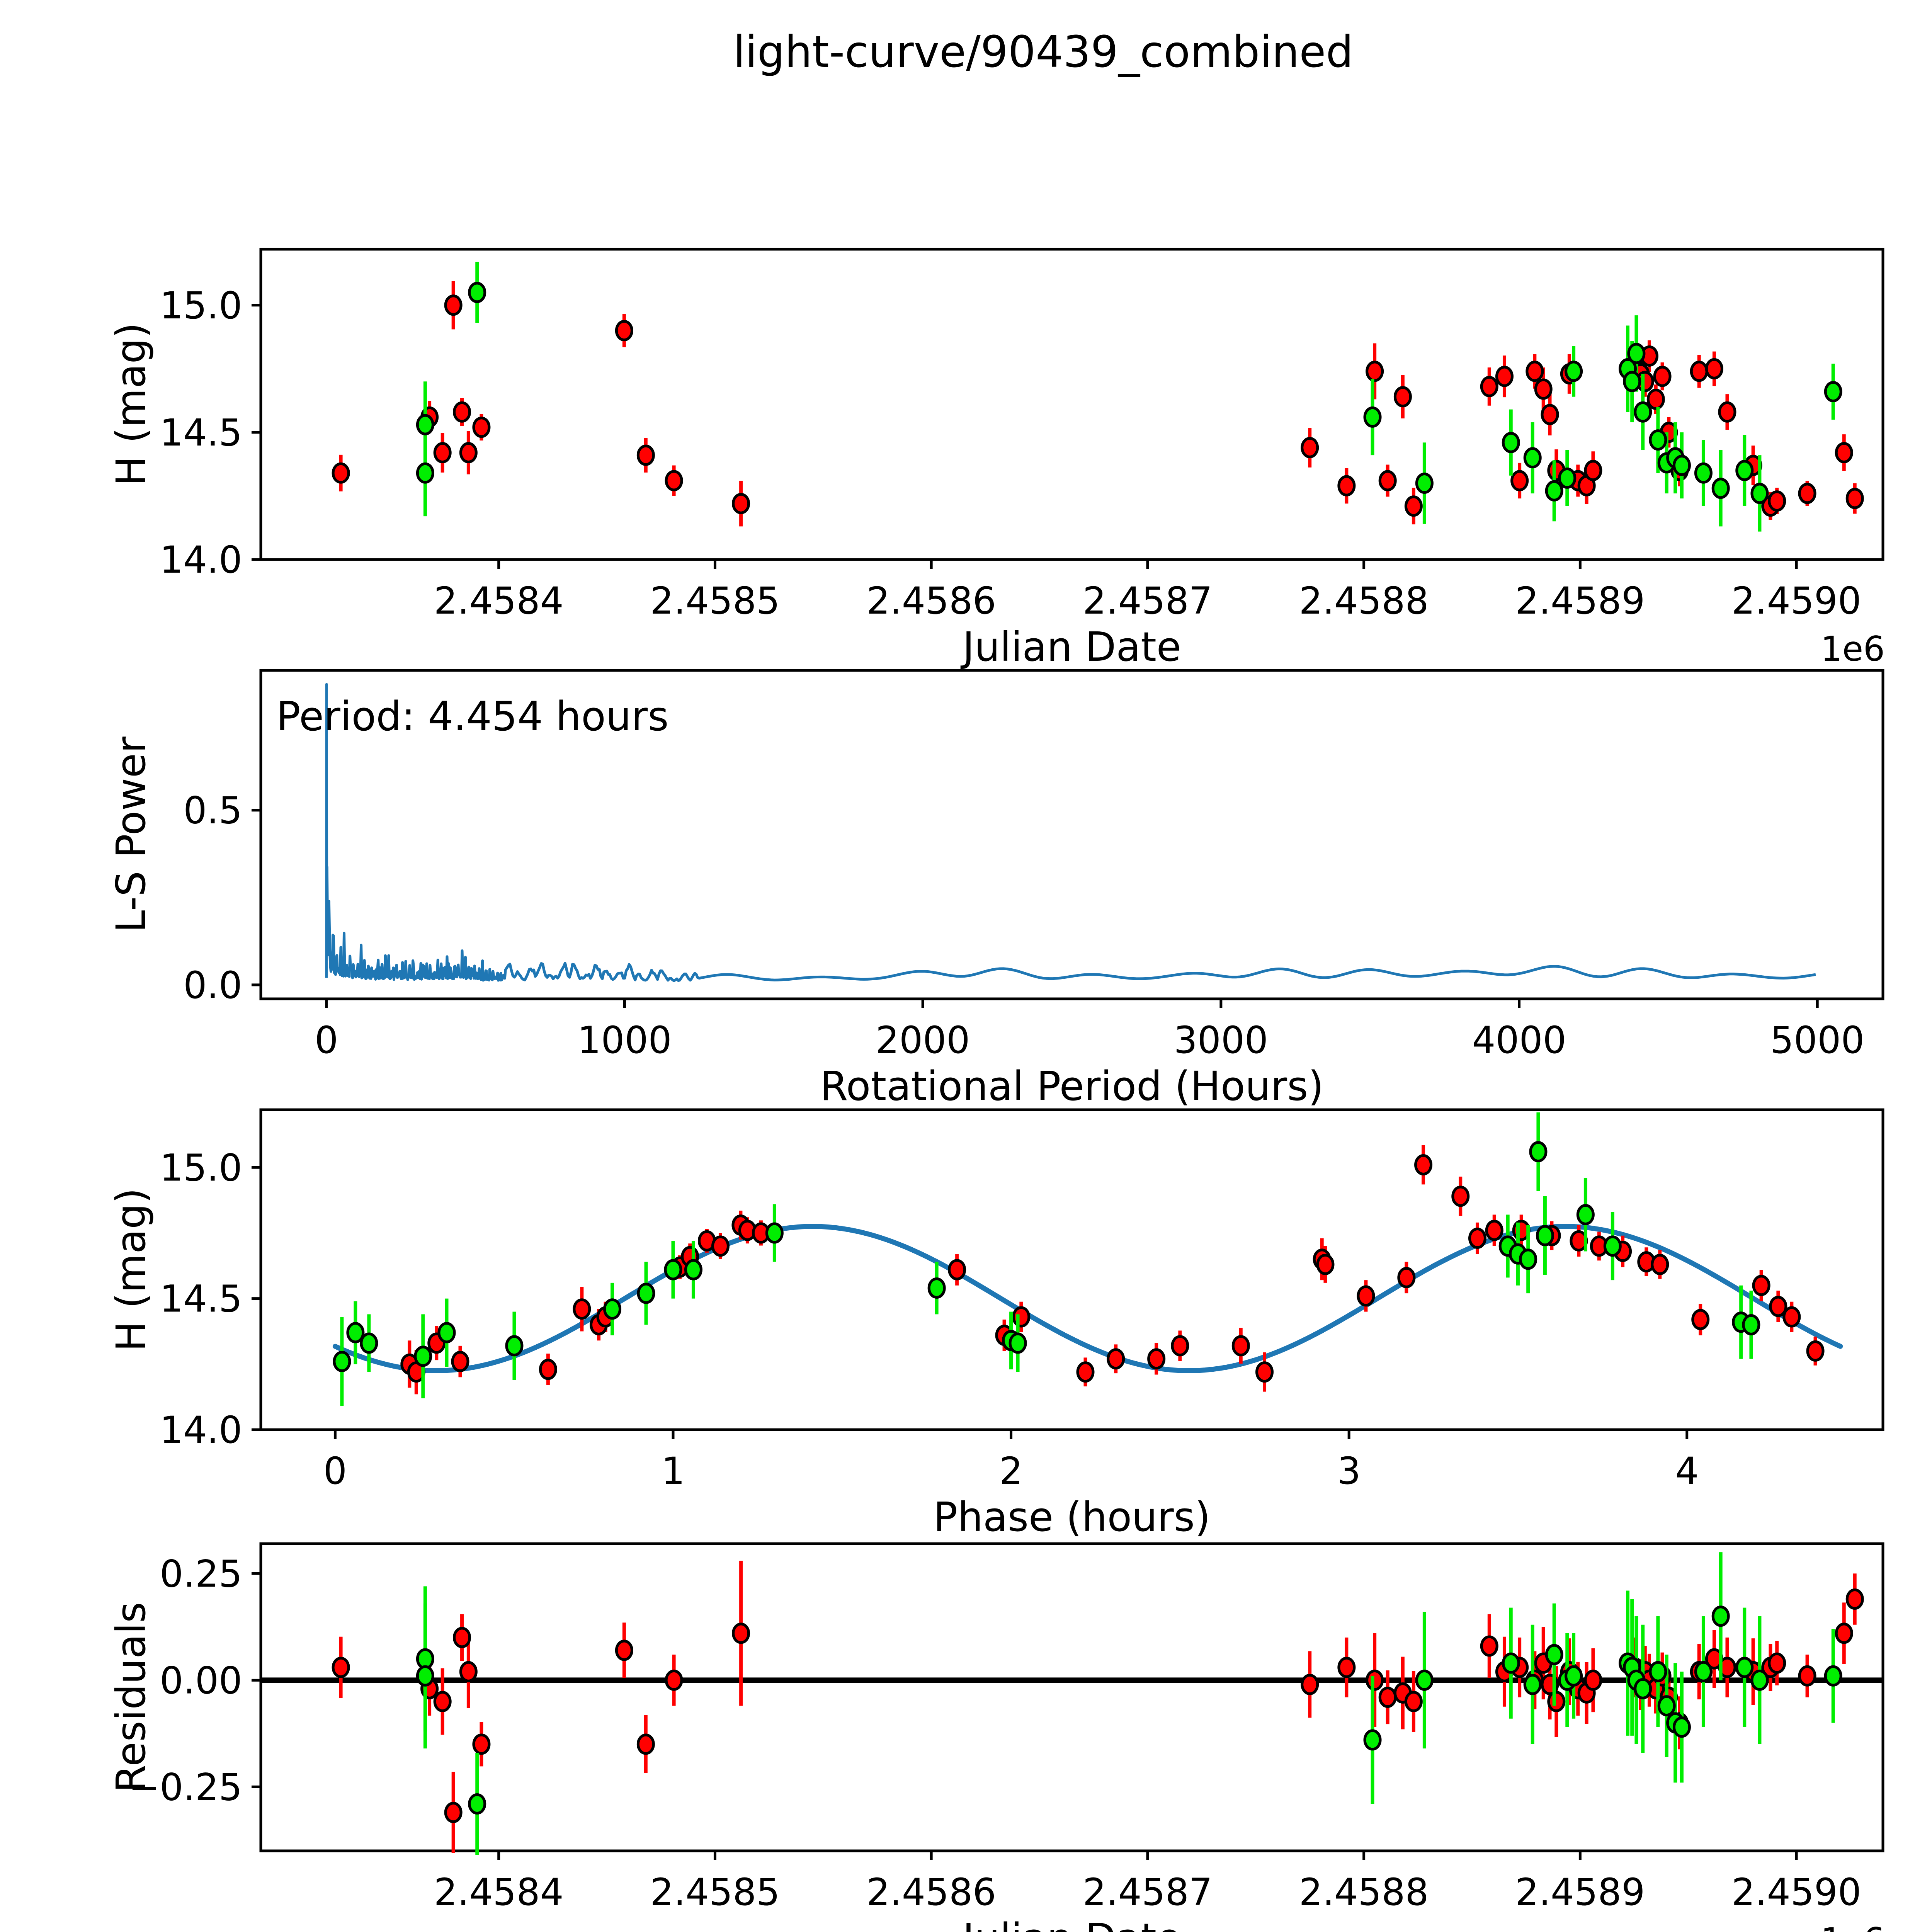  What do you see at coordinates (185, 1787) in the screenshot?
I see `y-tick-label: −0.25` at bounding box center [185, 1787].